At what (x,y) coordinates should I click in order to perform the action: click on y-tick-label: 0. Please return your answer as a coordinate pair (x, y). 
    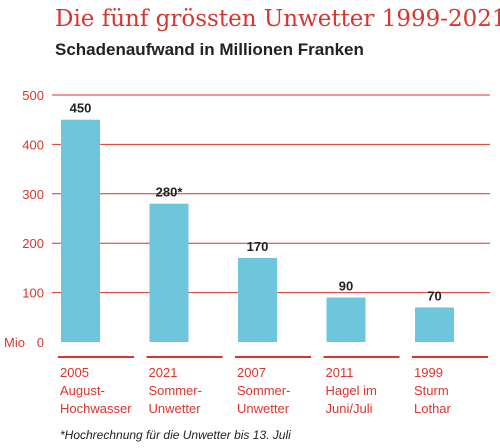
    Looking at the image, I should click on (40, 342).